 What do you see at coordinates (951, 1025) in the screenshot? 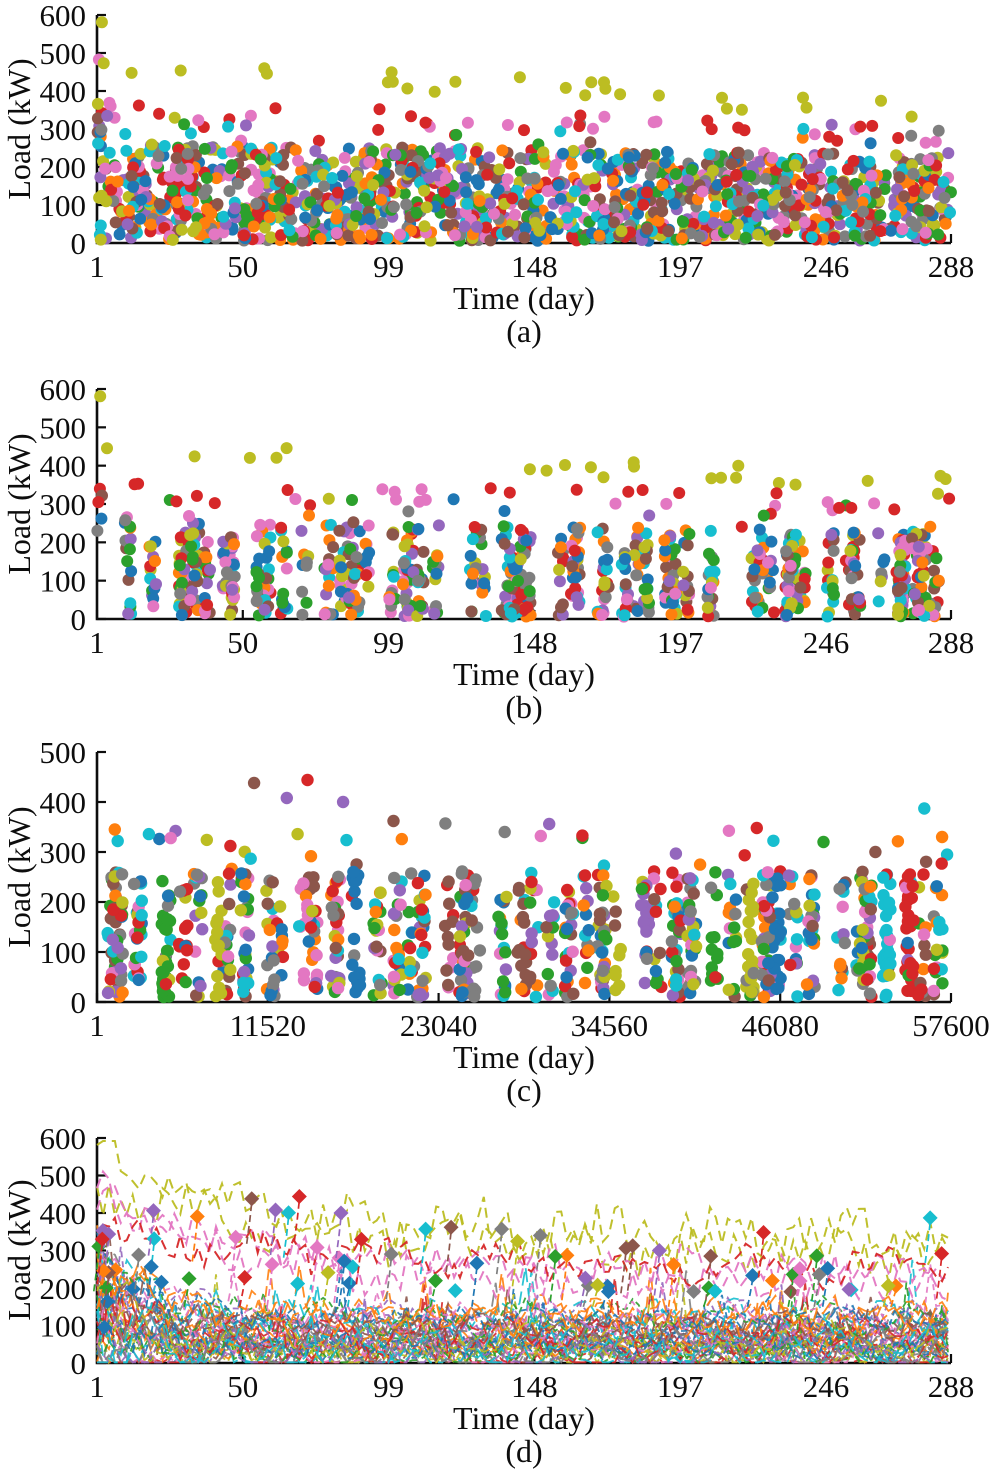
I see `x-tick-label: 57600` at bounding box center [951, 1025].